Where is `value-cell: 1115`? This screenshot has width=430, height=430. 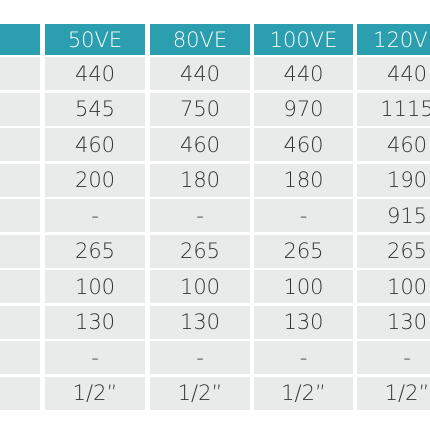
value-cell: 1115 is located at coordinates (393, 109).